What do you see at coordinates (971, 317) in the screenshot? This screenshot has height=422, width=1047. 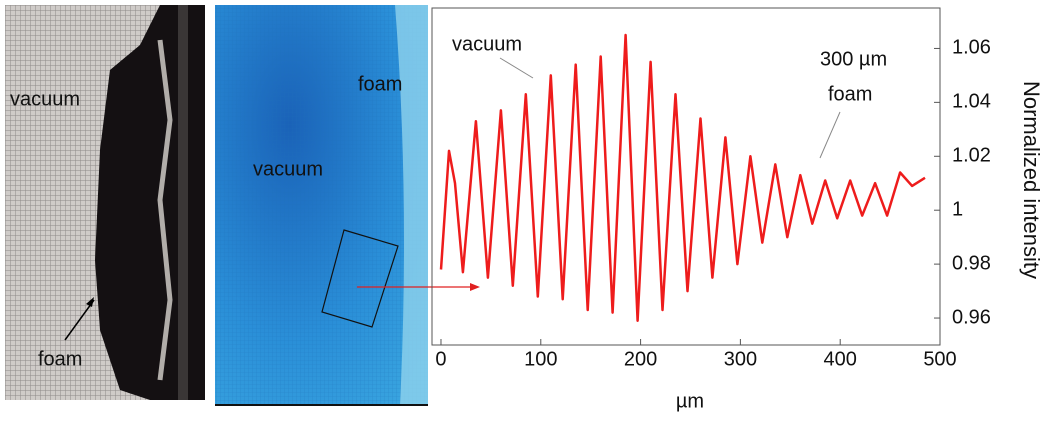 I see `y-tick-label: 0.96` at bounding box center [971, 317].